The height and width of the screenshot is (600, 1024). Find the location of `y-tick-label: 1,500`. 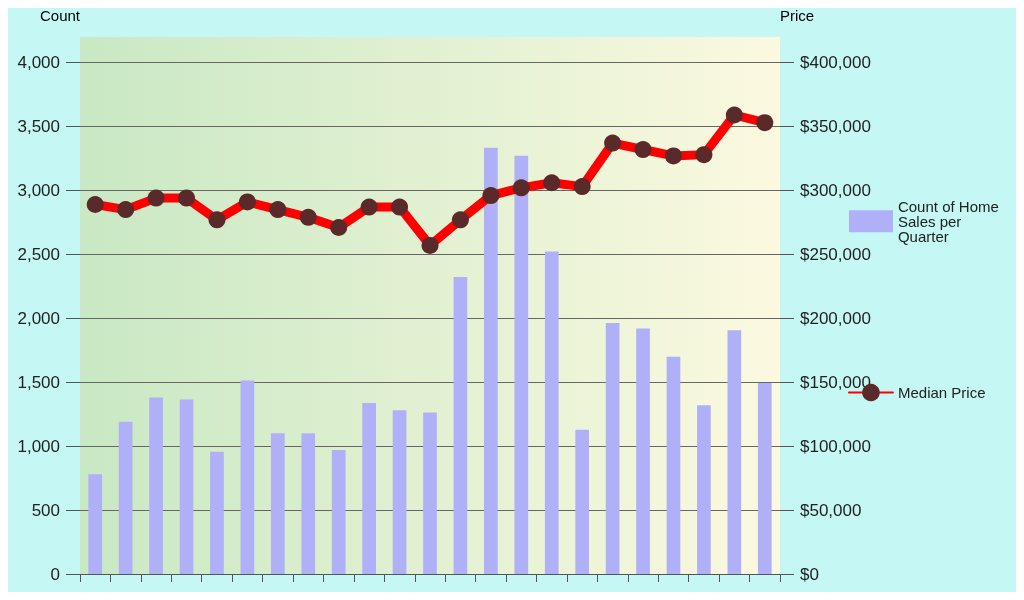

y-tick-label: 1,500 is located at coordinates (38, 382).